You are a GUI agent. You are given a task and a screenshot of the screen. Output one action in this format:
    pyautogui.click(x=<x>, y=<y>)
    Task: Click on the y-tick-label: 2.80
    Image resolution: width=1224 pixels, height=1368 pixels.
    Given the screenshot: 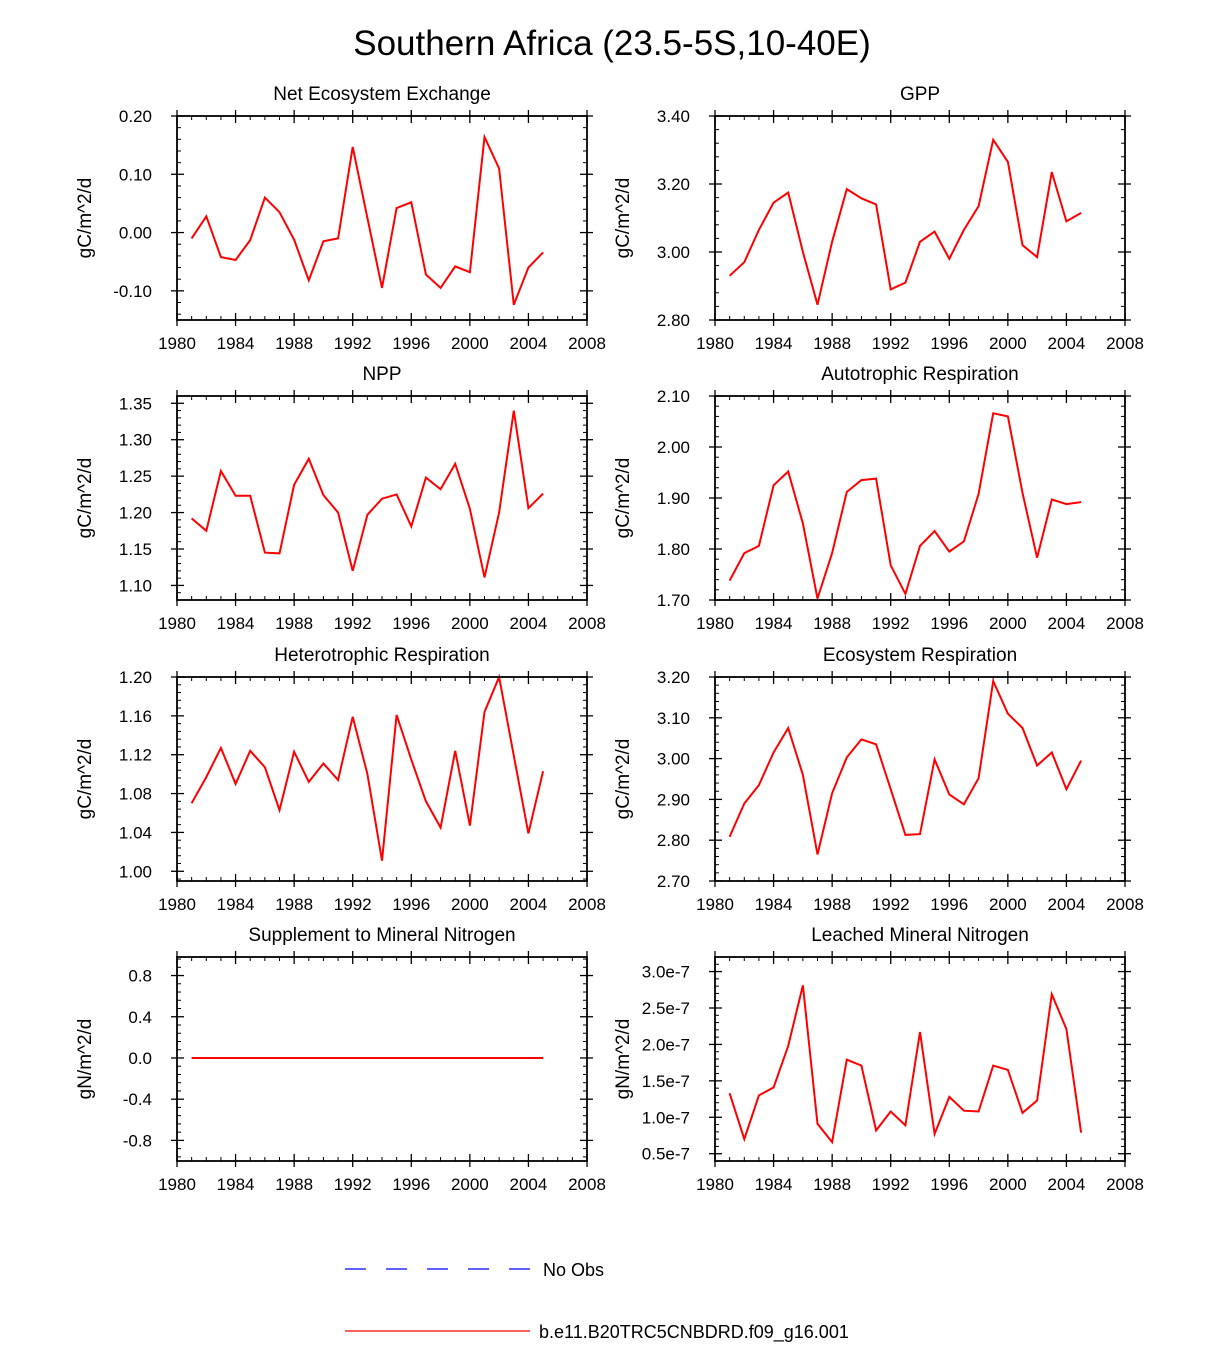 What is the action you would take?
    pyautogui.click(x=673, y=320)
    